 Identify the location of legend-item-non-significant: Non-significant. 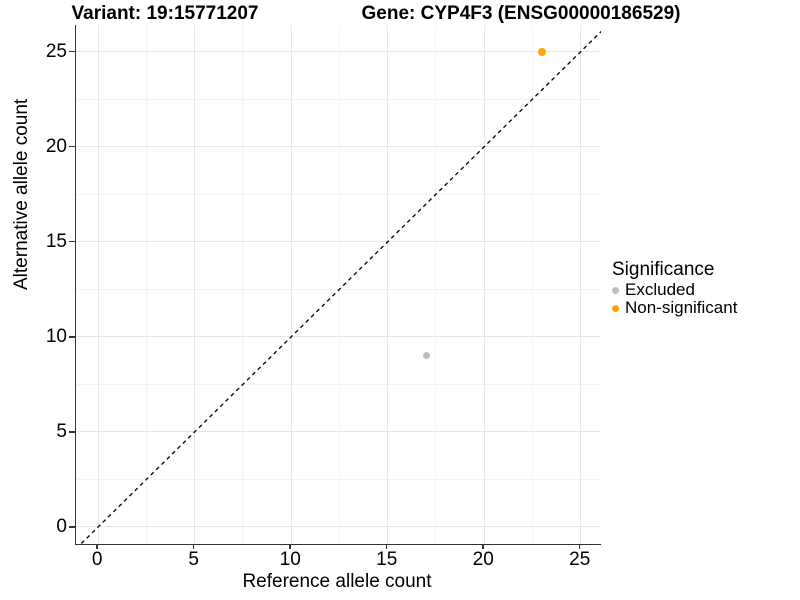
(705, 307).